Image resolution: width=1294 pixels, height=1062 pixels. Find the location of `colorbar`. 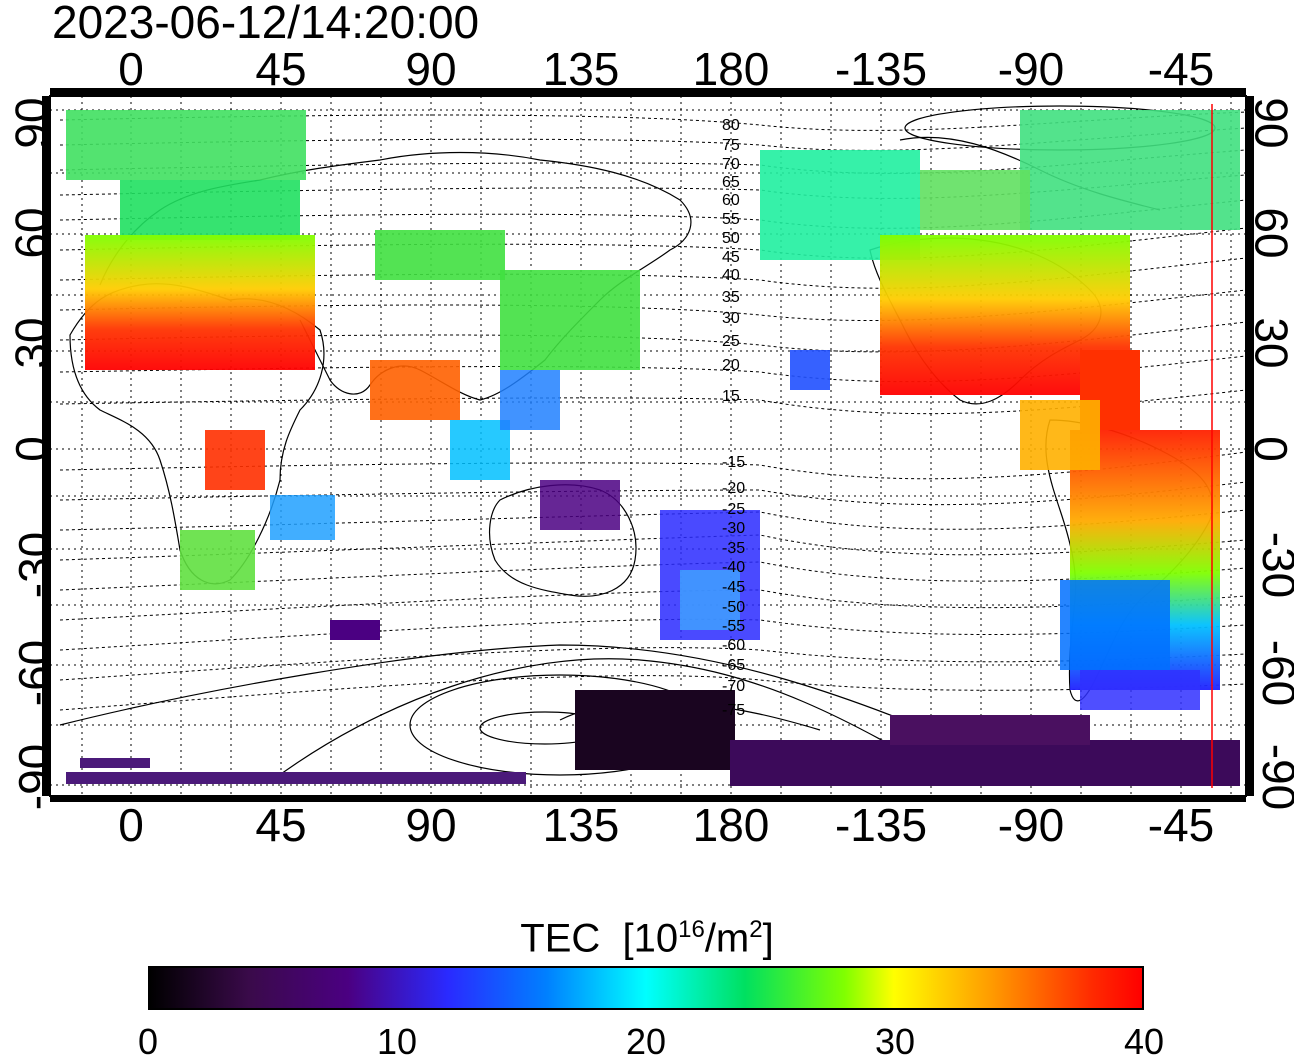

colorbar is located at coordinates (646, 988).